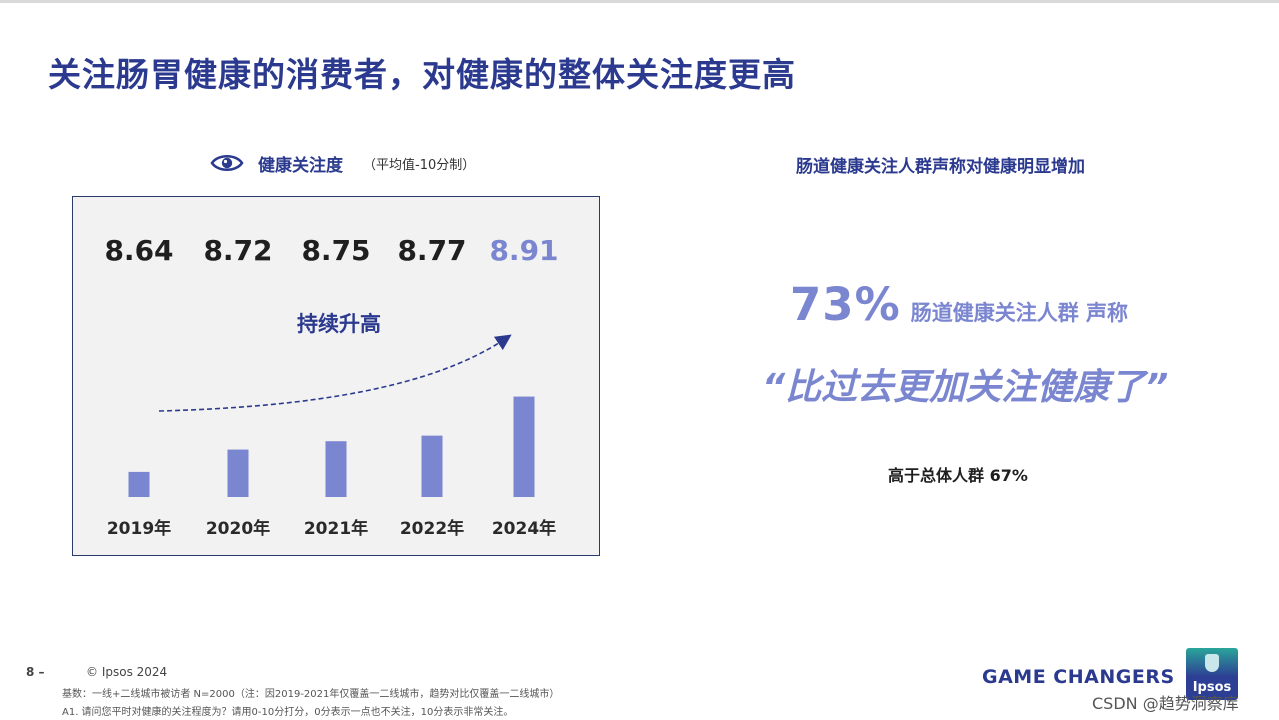 The height and width of the screenshot is (720, 1279). I want to click on value-label-3: 8.77, so click(431, 250).